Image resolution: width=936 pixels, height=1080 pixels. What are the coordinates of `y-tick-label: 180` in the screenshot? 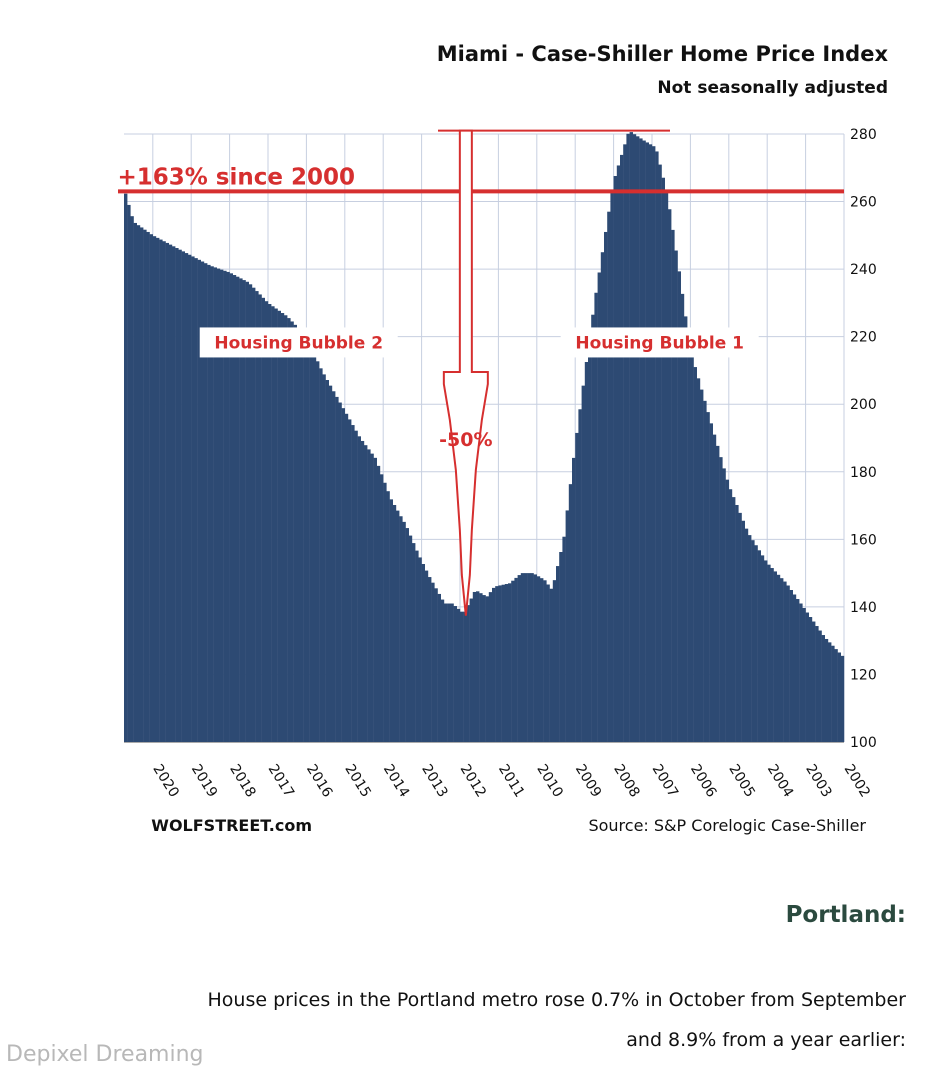 It's located at (863, 473).